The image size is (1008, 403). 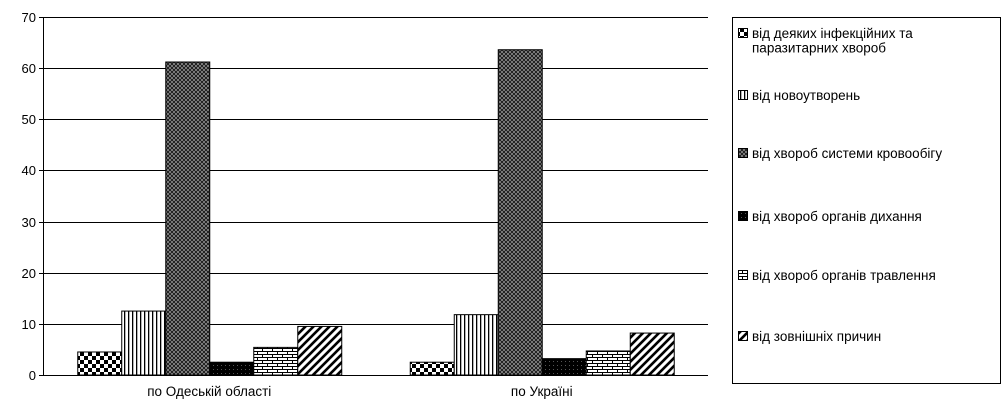 What do you see at coordinates (29, 222) in the screenshot?
I see `y-tick-label: 30` at bounding box center [29, 222].